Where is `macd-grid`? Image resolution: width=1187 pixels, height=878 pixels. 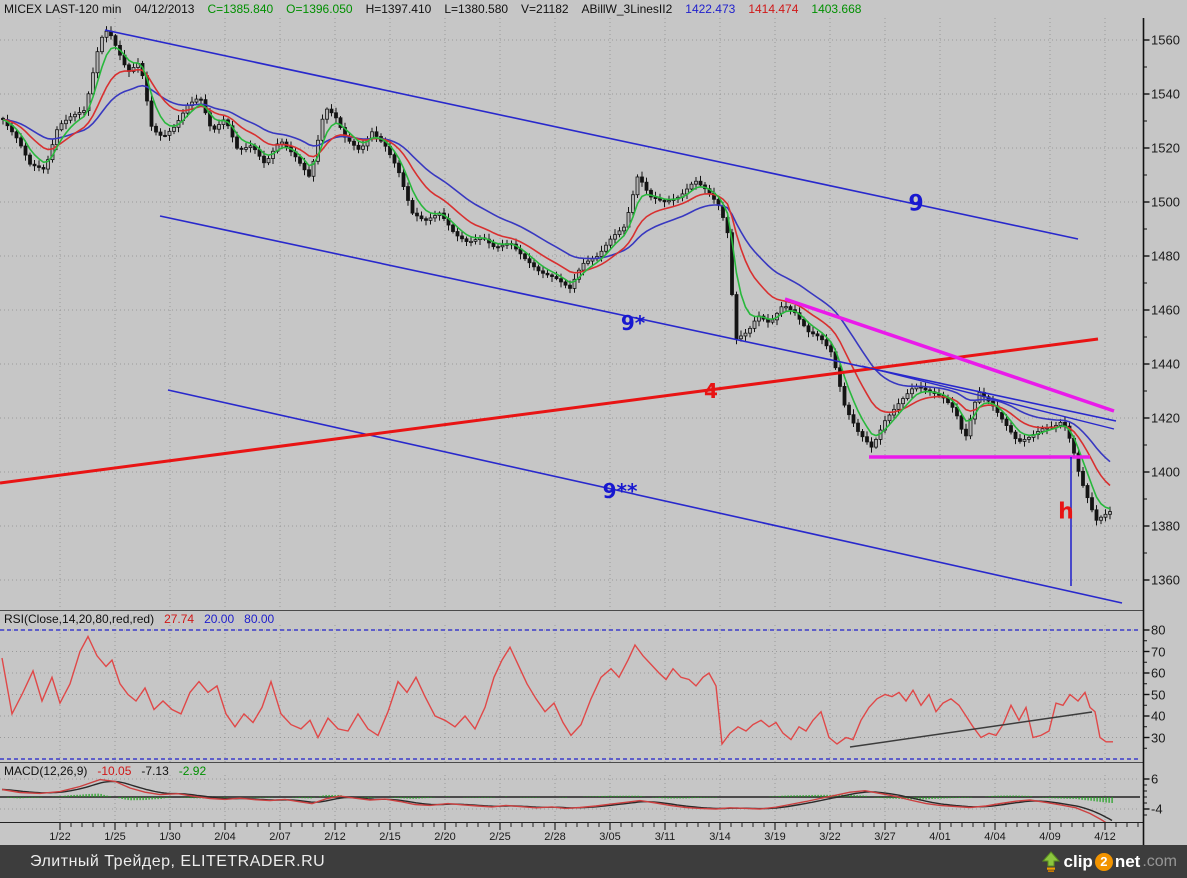
macd-grid is located at coordinates (570, 798).